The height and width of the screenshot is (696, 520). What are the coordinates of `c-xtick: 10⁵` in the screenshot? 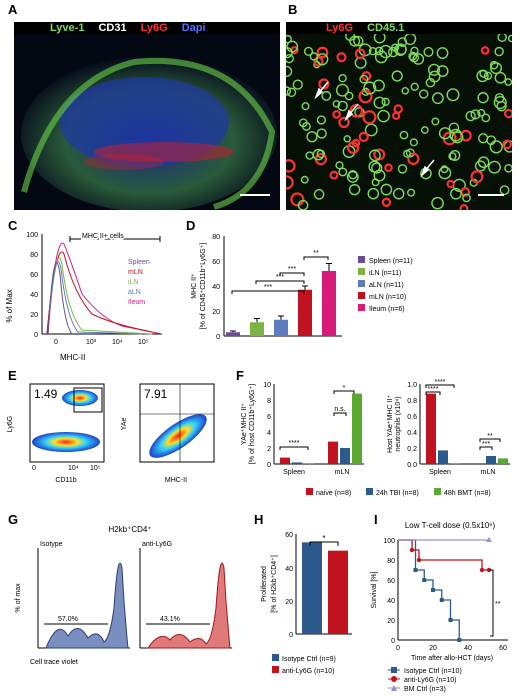 It's located at (143, 342).